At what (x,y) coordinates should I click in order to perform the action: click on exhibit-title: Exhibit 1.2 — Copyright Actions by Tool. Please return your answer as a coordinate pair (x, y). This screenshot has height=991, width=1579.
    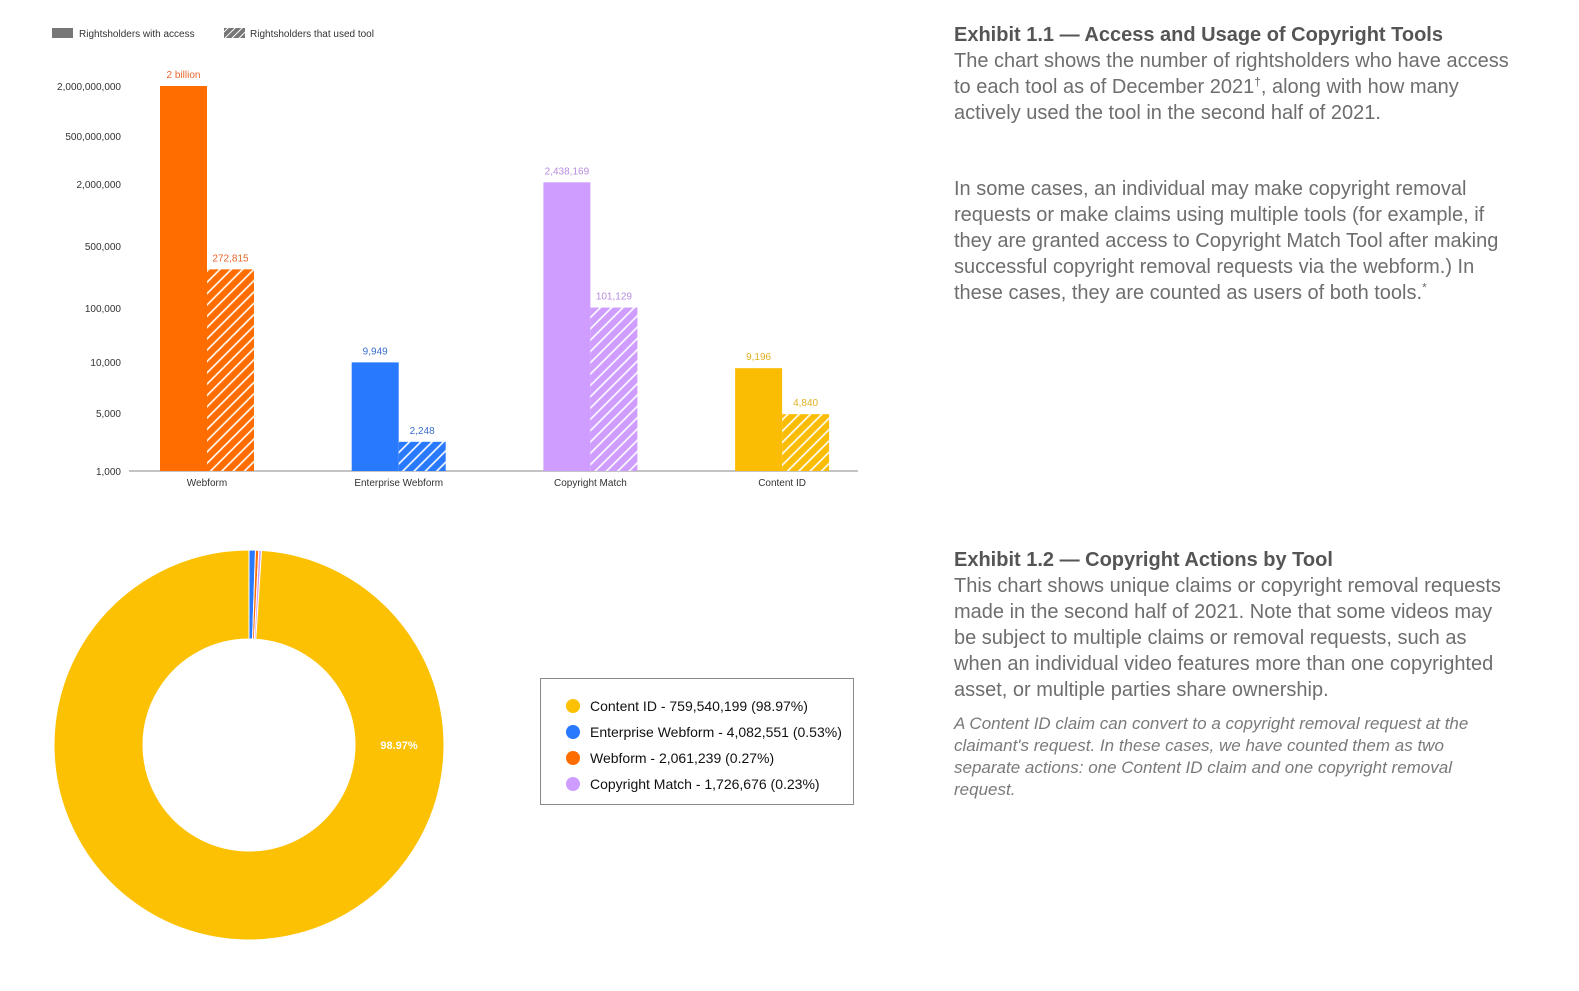
    Looking at the image, I should click on (1143, 560).